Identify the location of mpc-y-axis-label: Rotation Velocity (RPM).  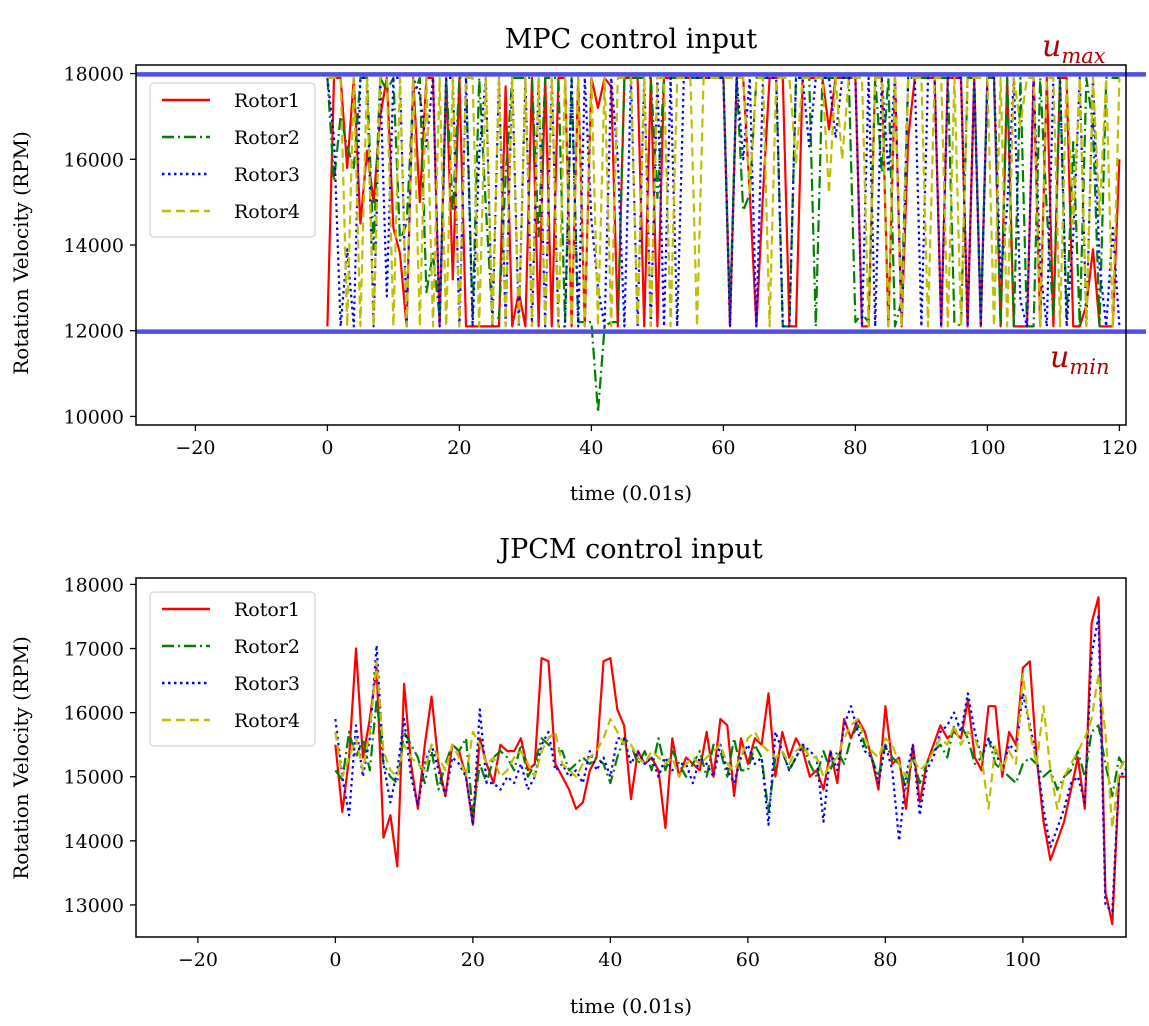
(21, 253).